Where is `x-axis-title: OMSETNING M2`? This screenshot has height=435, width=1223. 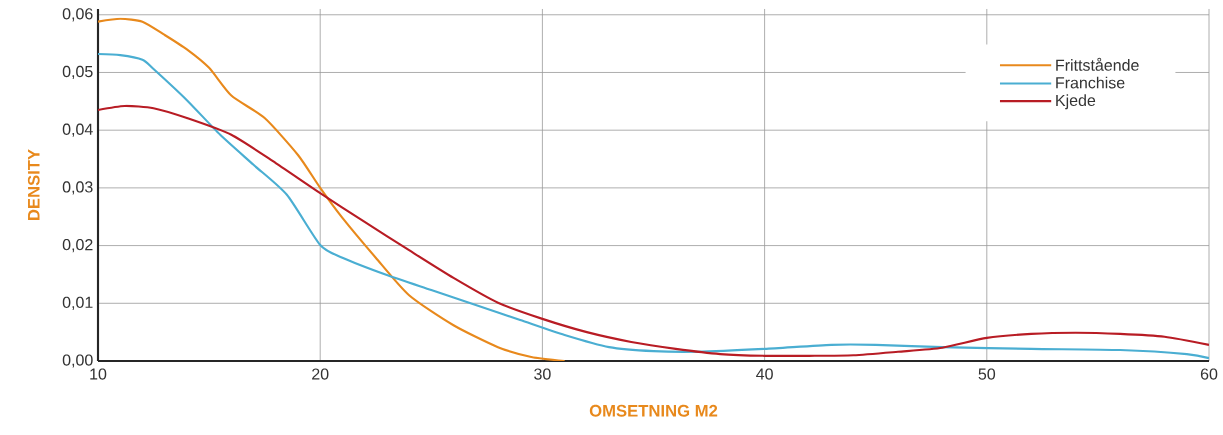
x-axis-title: OMSETNING M2 is located at coordinates (653, 410).